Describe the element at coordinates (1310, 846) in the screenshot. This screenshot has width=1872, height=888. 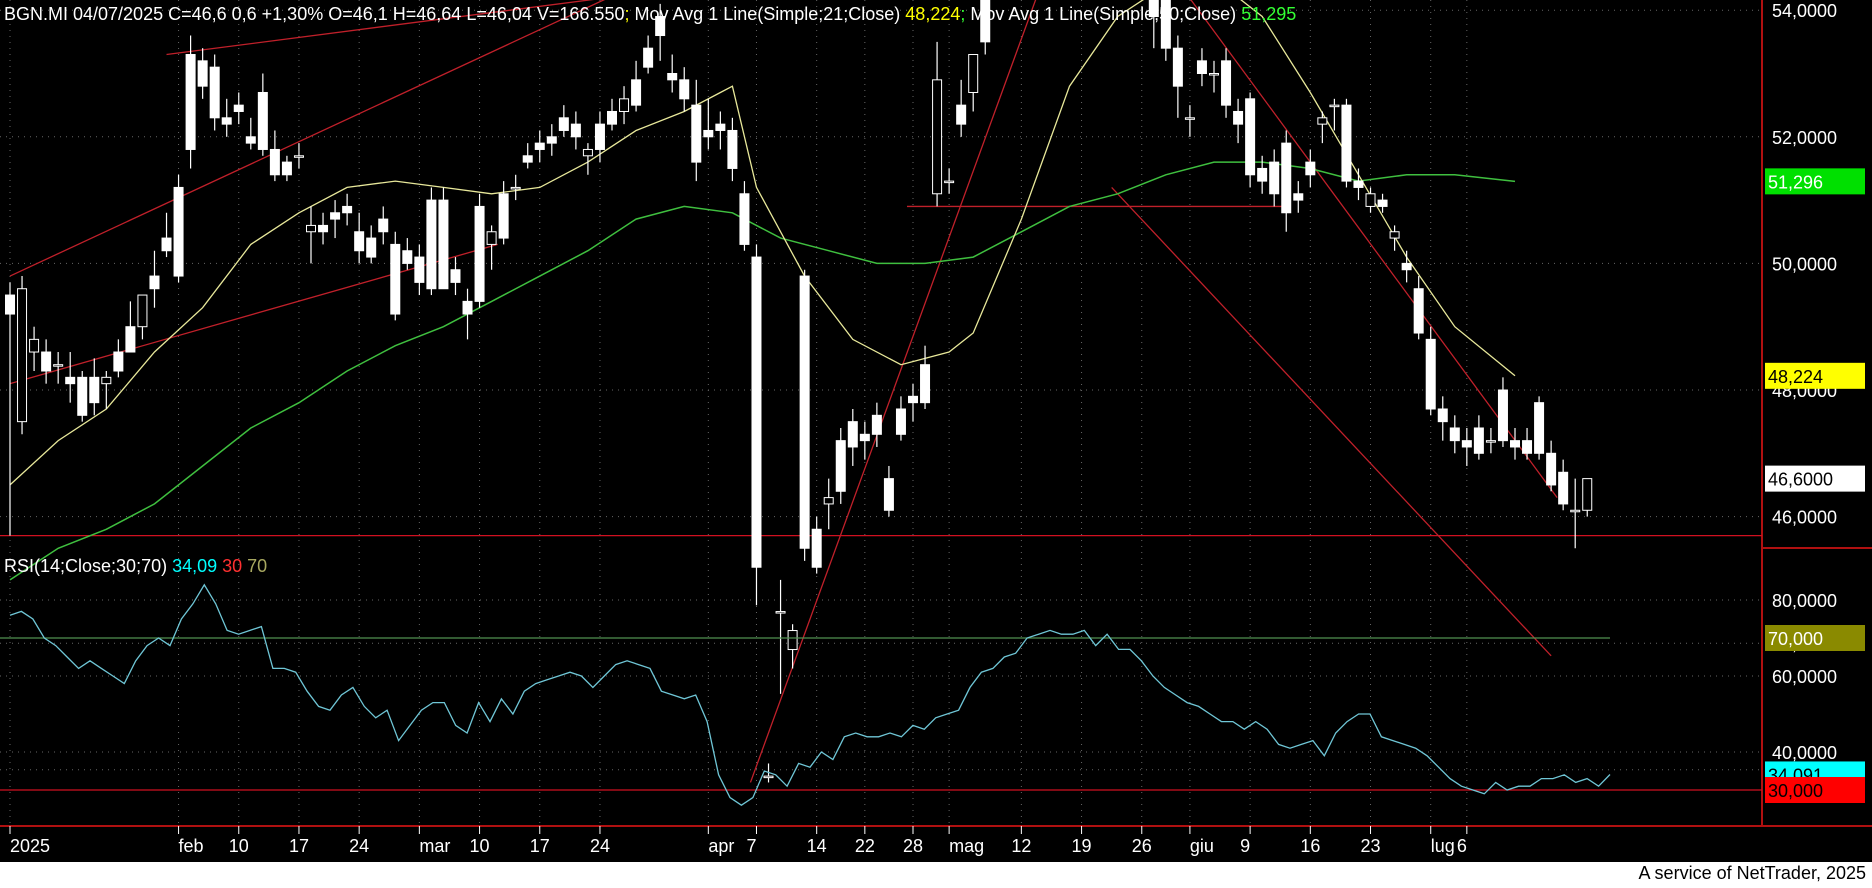
I see `time-tick-label: 16` at that location.